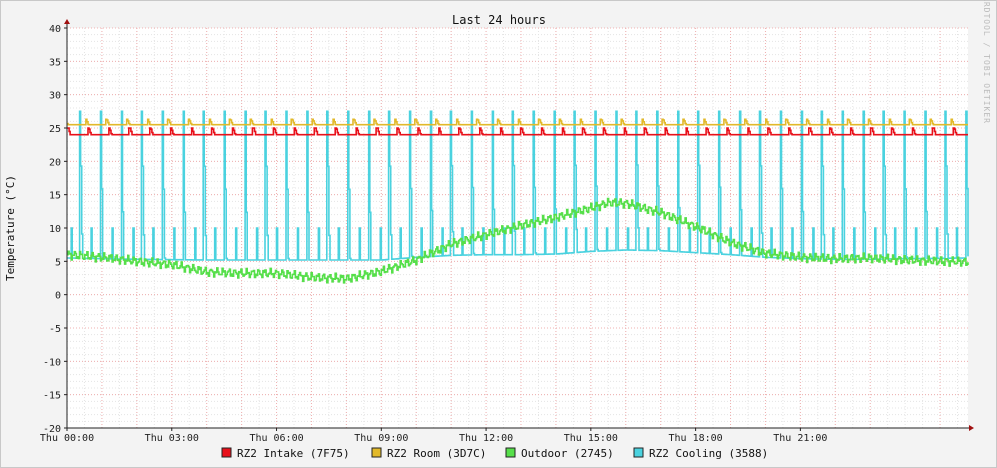  What do you see at coordinates (55, 196) in the screenshot?
I see `y-tick-label: 15` at bounding box center [55, 196].